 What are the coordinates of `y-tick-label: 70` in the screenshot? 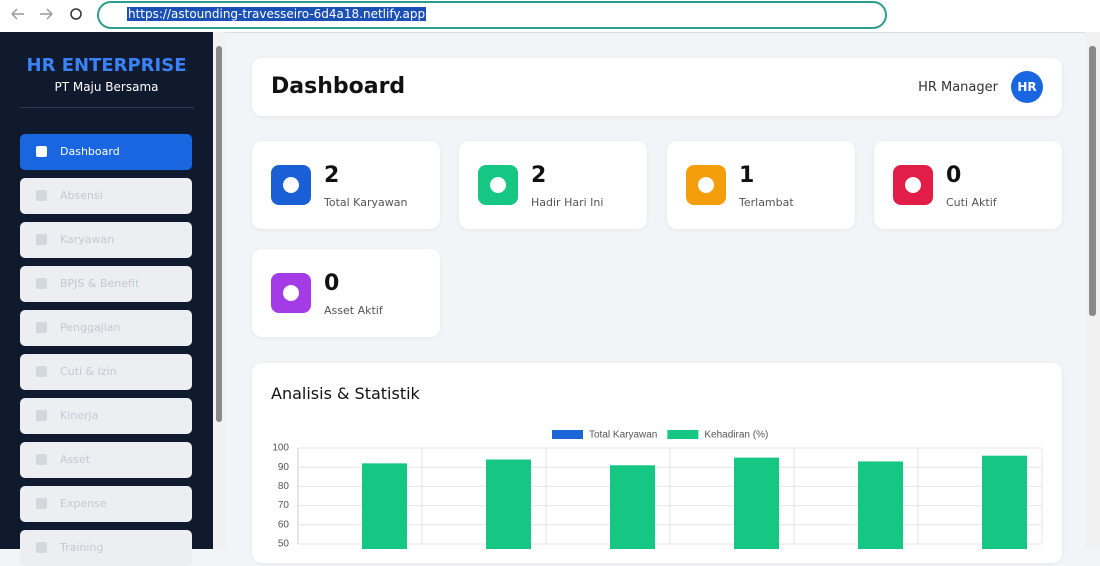 It's located at (284, 505).